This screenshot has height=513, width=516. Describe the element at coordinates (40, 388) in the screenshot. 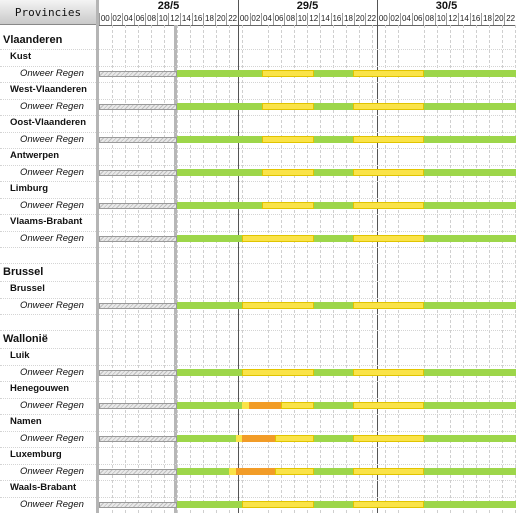

I see `province-label: Henegouwen` at that location.